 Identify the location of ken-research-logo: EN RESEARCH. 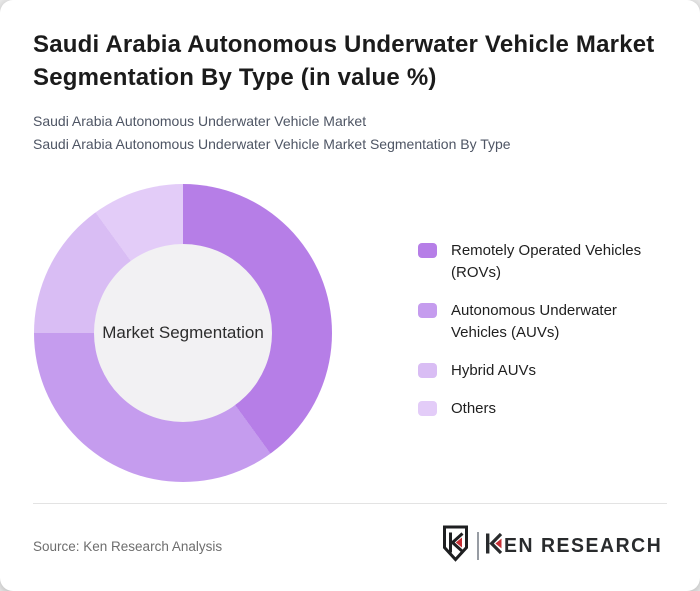
(554, 546).